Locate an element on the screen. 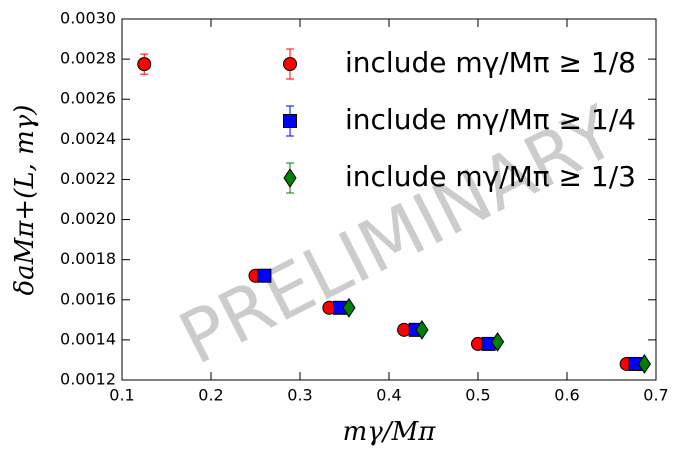  legend-label: include mγ/Mπ ≥ 1/4 is located at coordinates (490, 119).